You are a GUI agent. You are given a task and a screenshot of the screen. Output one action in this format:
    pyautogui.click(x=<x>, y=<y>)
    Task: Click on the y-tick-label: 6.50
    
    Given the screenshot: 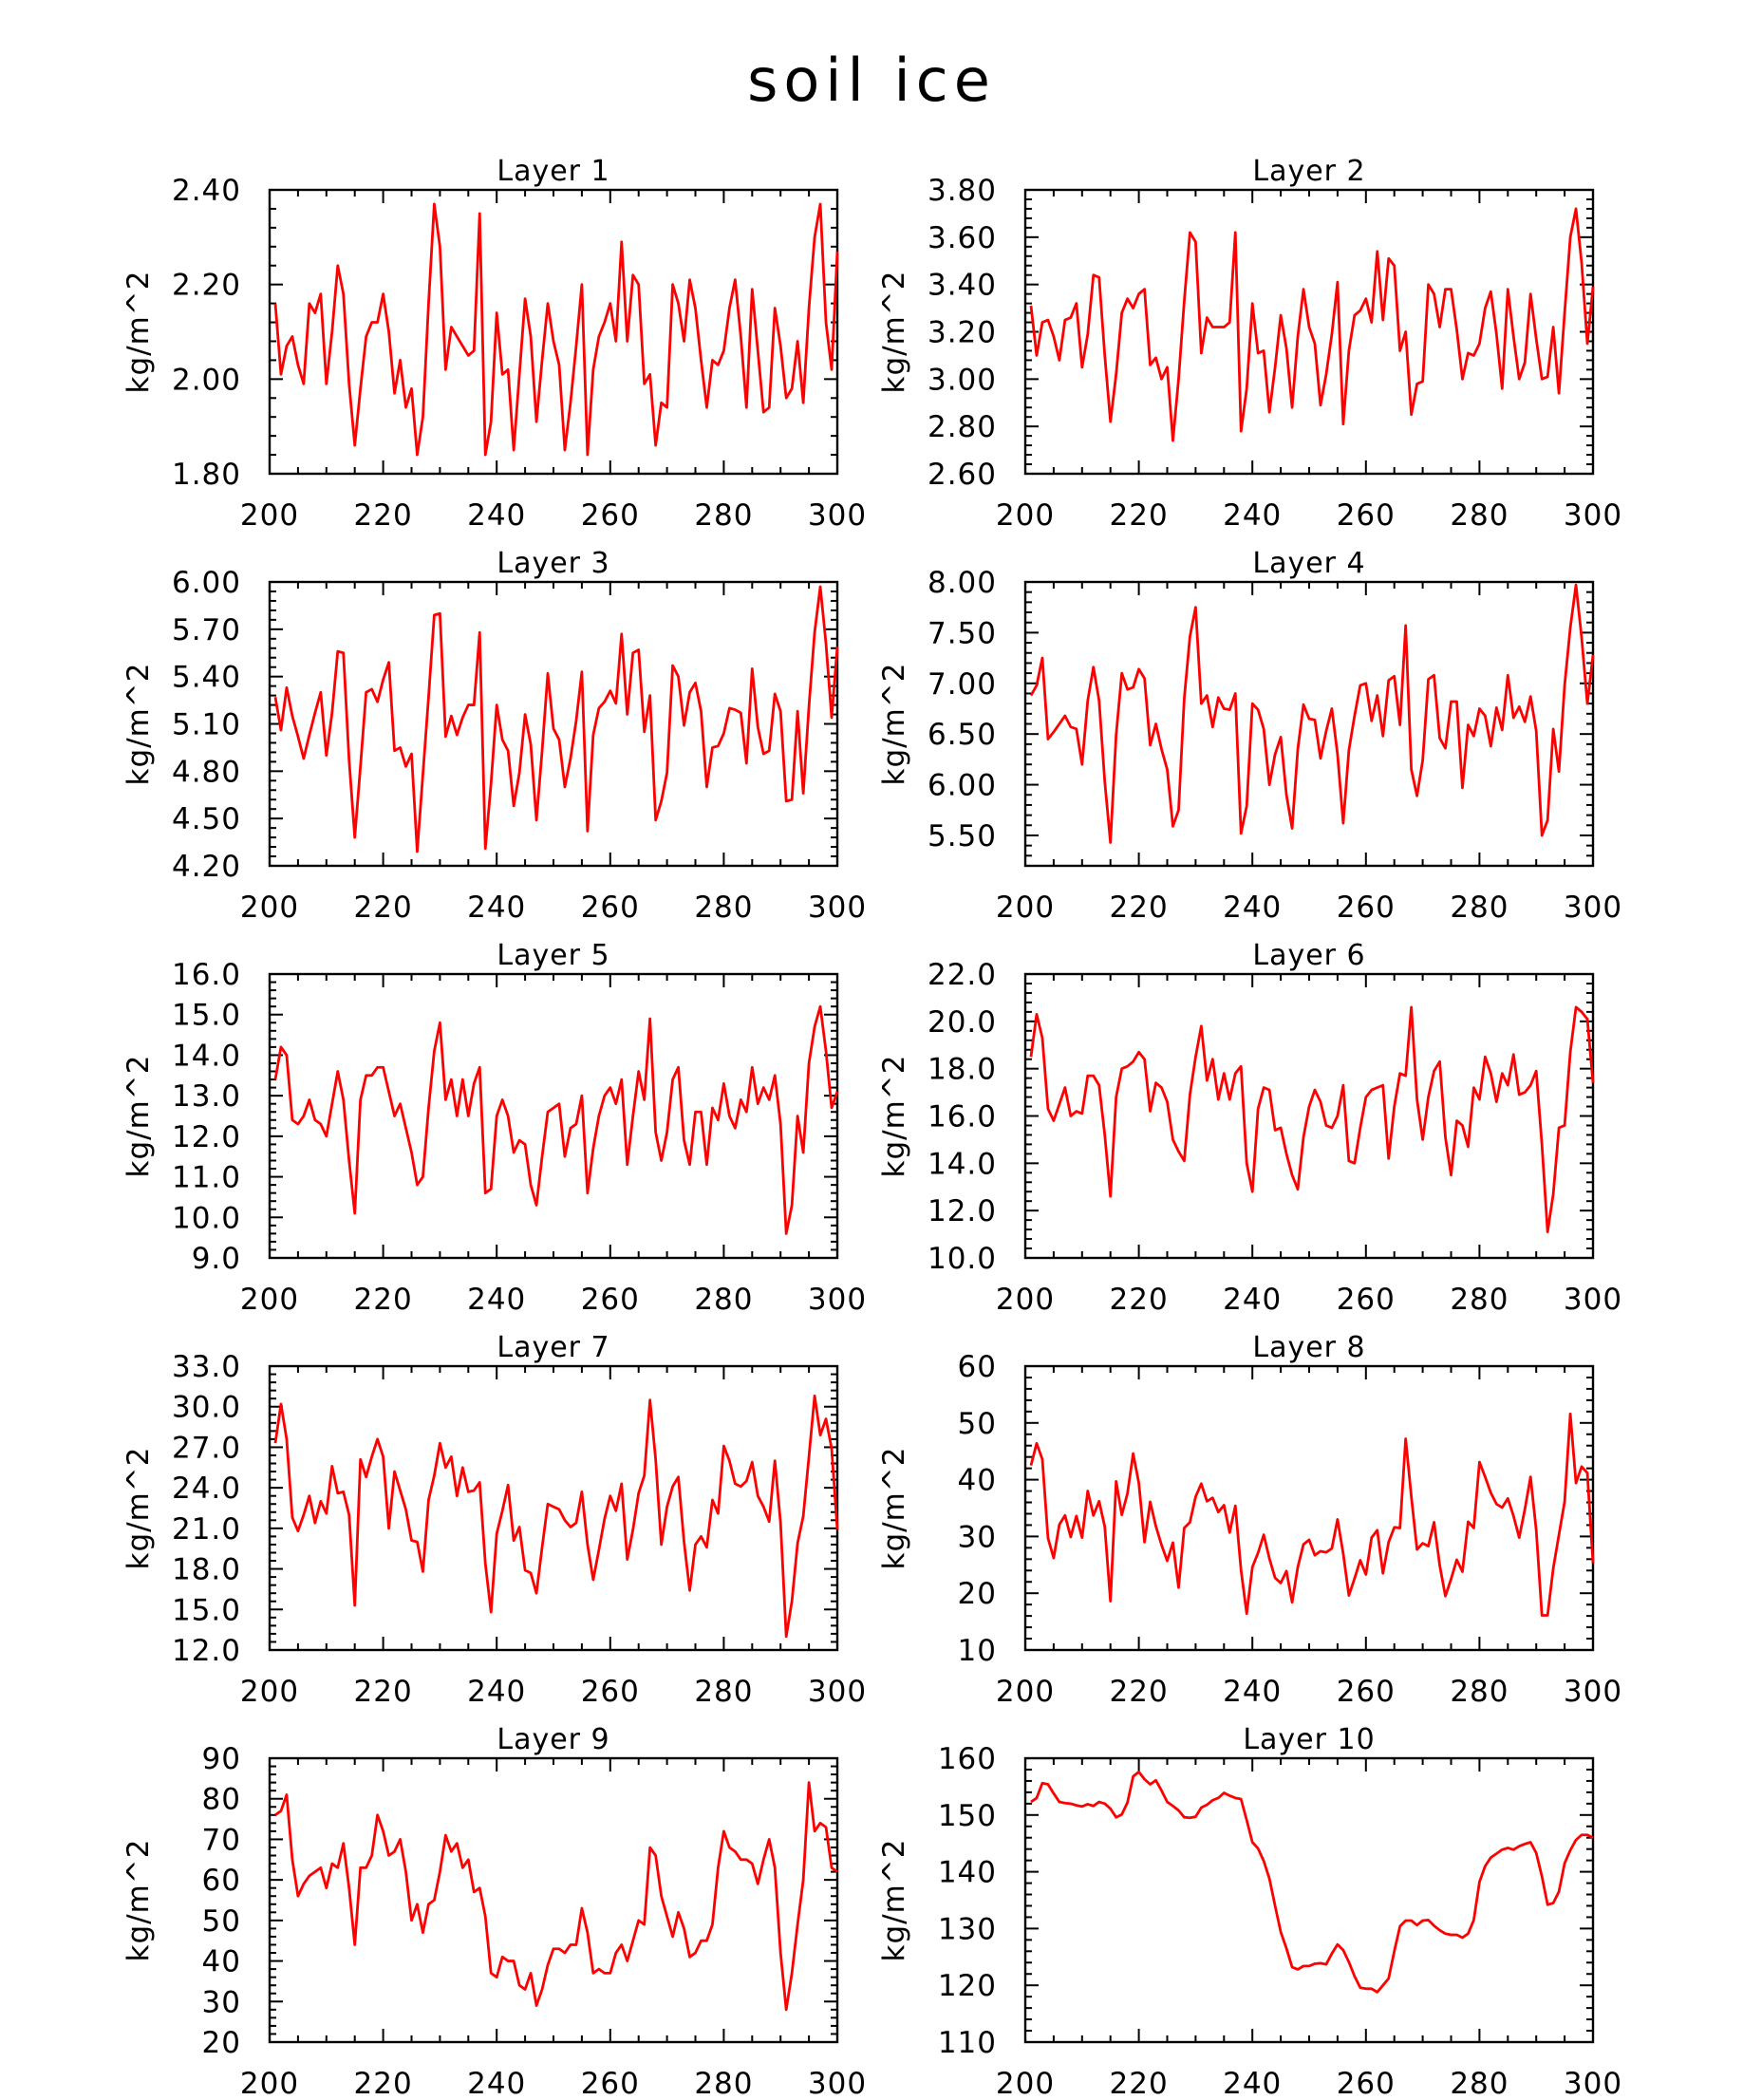 What is the action you would take?
    pyautogui.click(x=962, y=735)
    